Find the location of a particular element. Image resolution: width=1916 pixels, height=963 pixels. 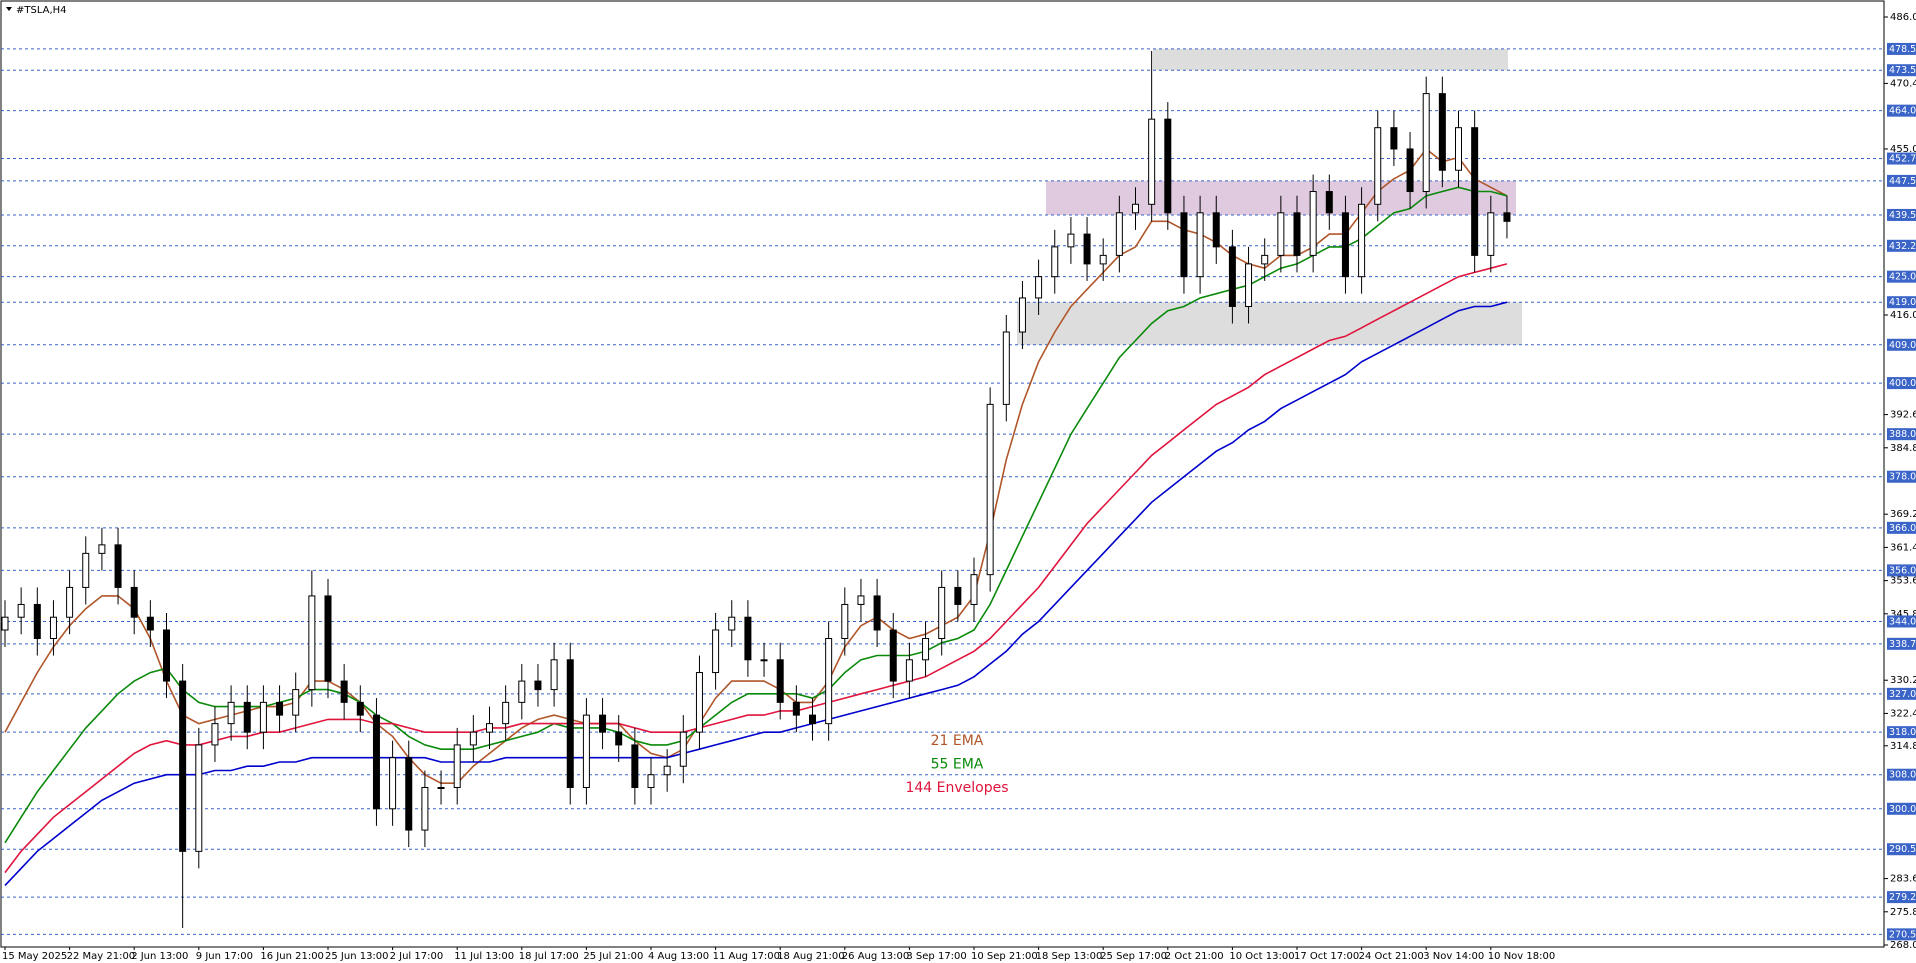

level-label: 338.75 is located at coordinates (1902, 644).